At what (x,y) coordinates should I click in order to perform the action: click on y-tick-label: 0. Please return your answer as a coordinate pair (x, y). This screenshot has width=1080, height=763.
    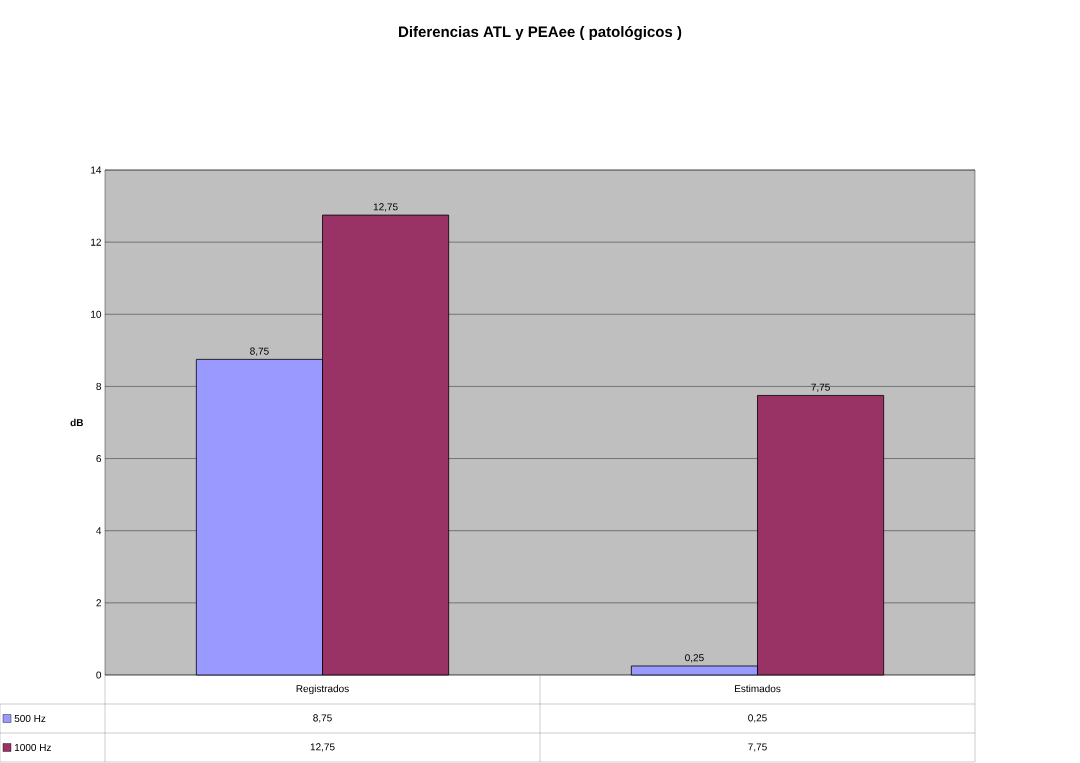
    Looking at the image, I should click on (99, 675).